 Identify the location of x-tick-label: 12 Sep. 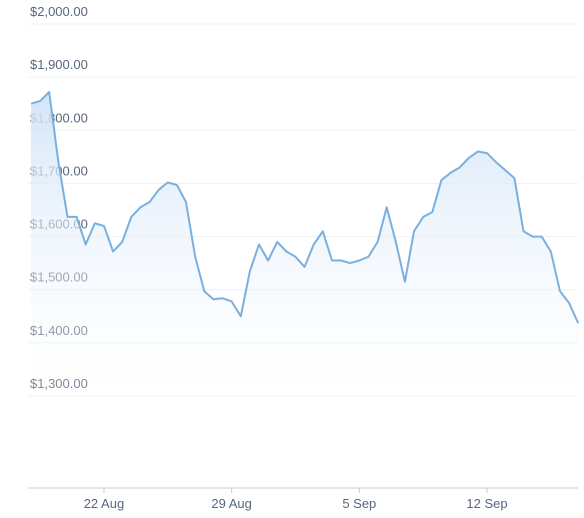
(486, 503).